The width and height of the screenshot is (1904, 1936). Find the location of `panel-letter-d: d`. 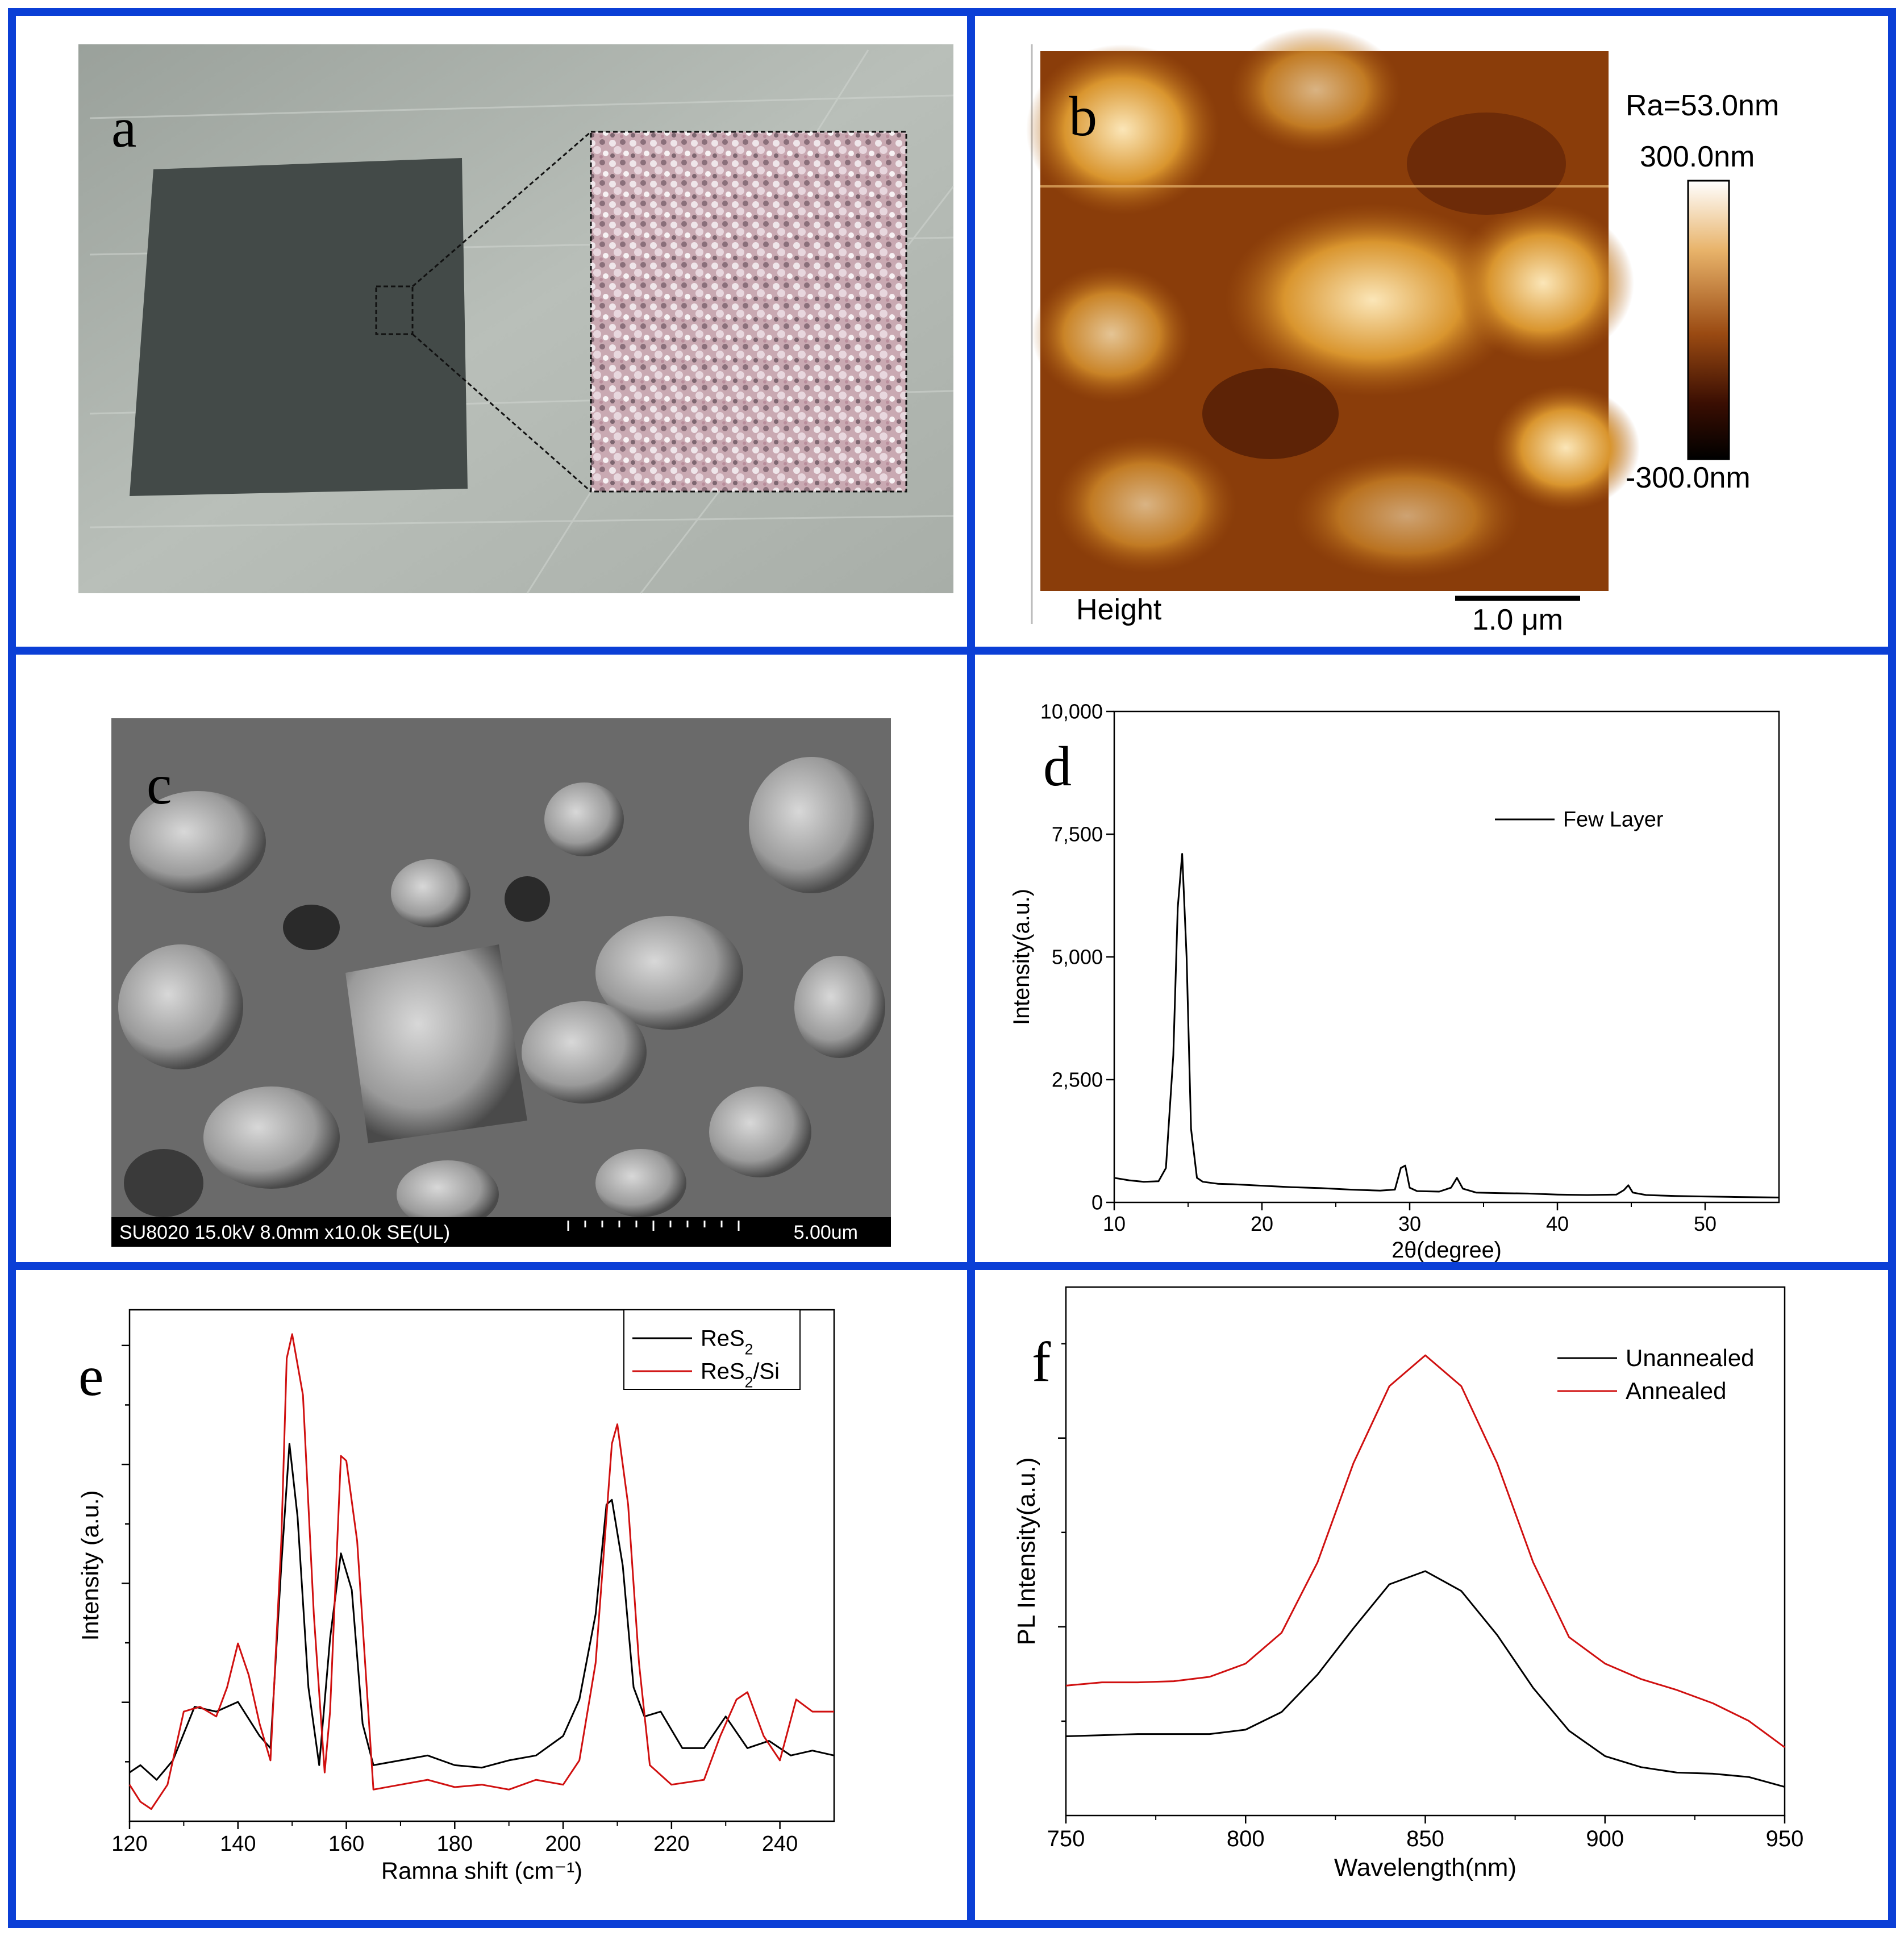

panel-letter-d: d is located at coordinates (1057, 767).